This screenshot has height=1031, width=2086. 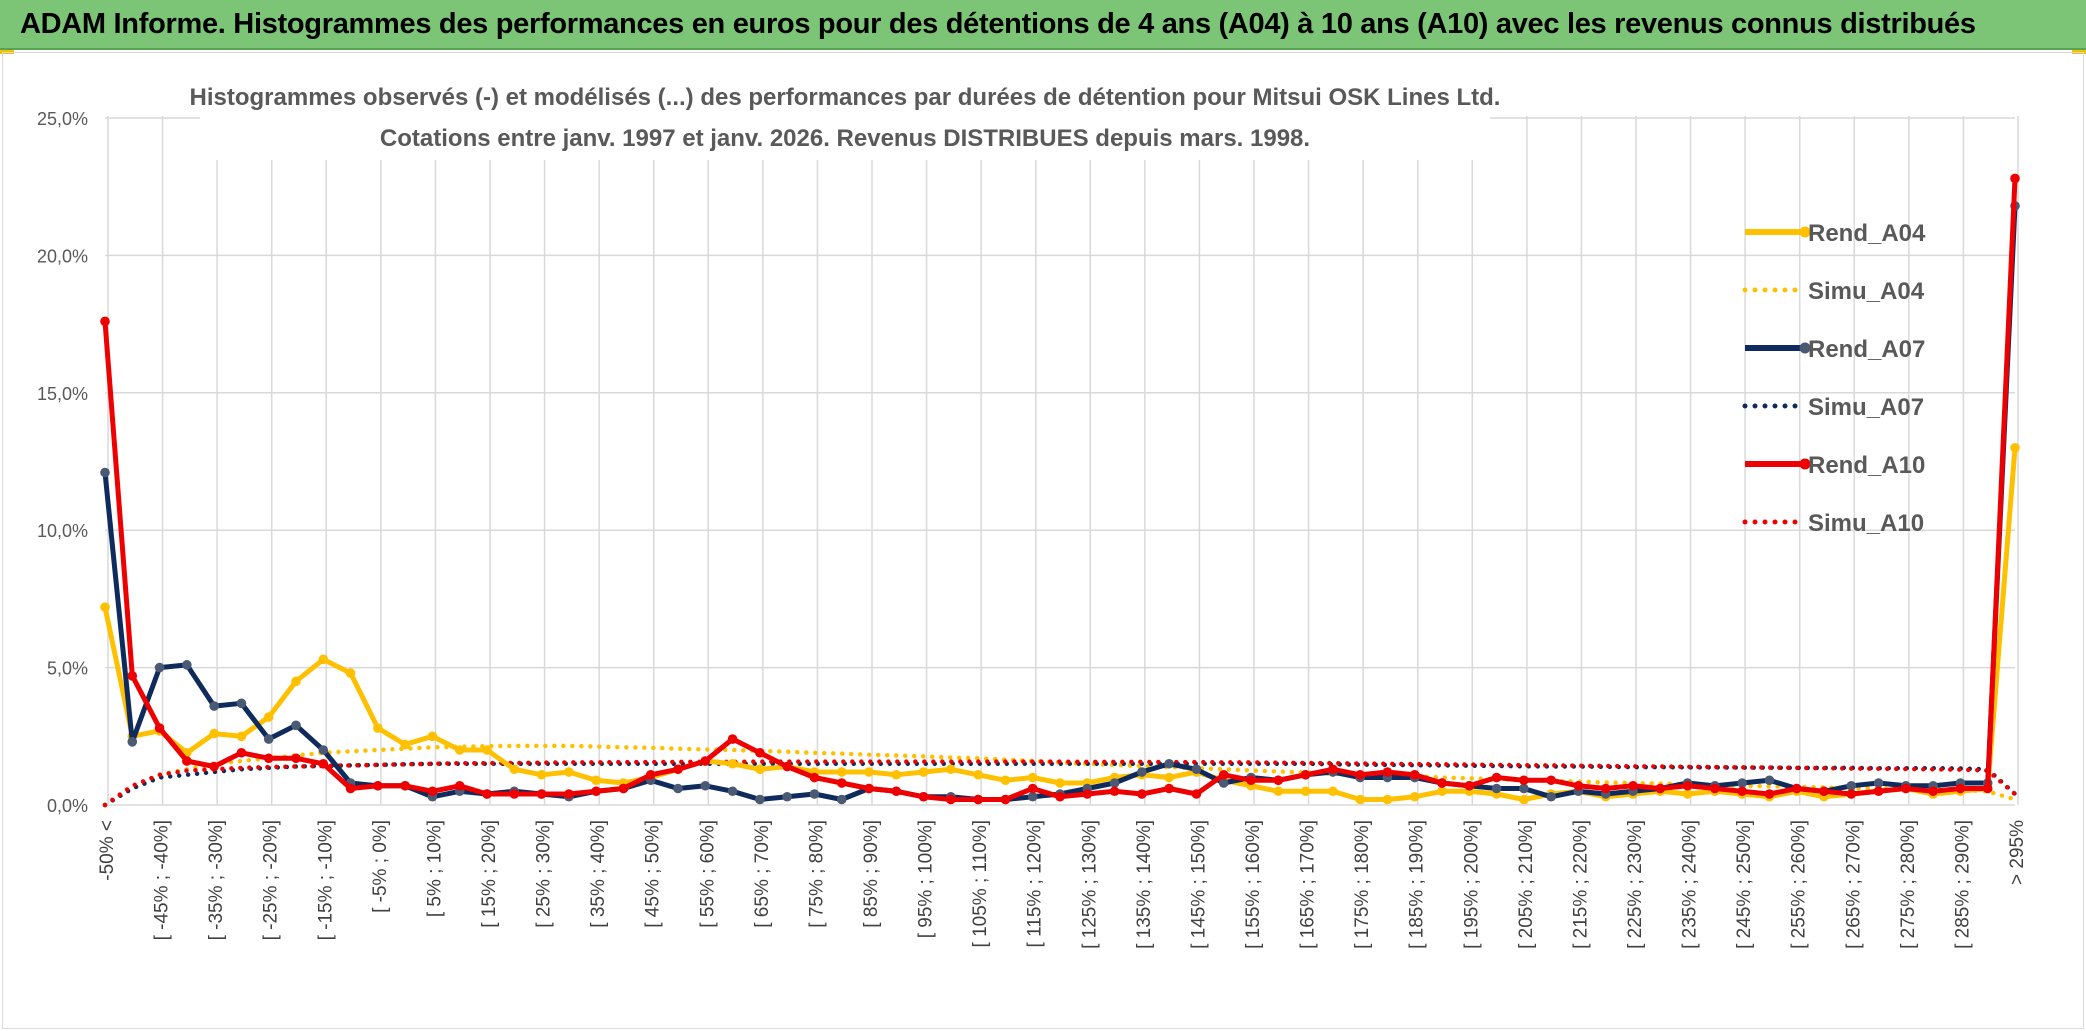 I want to click on x-tick-label: [ 235% ; 240%], so click(x=1690, y=884).